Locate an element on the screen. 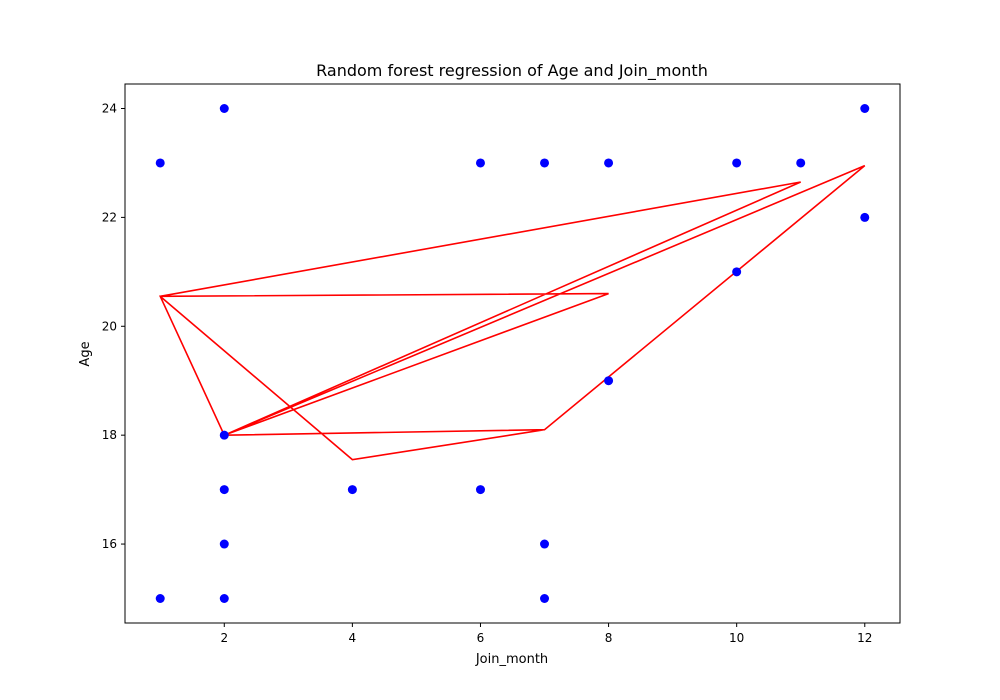  y-axis-label: Age is located at coordinates (85, 353).